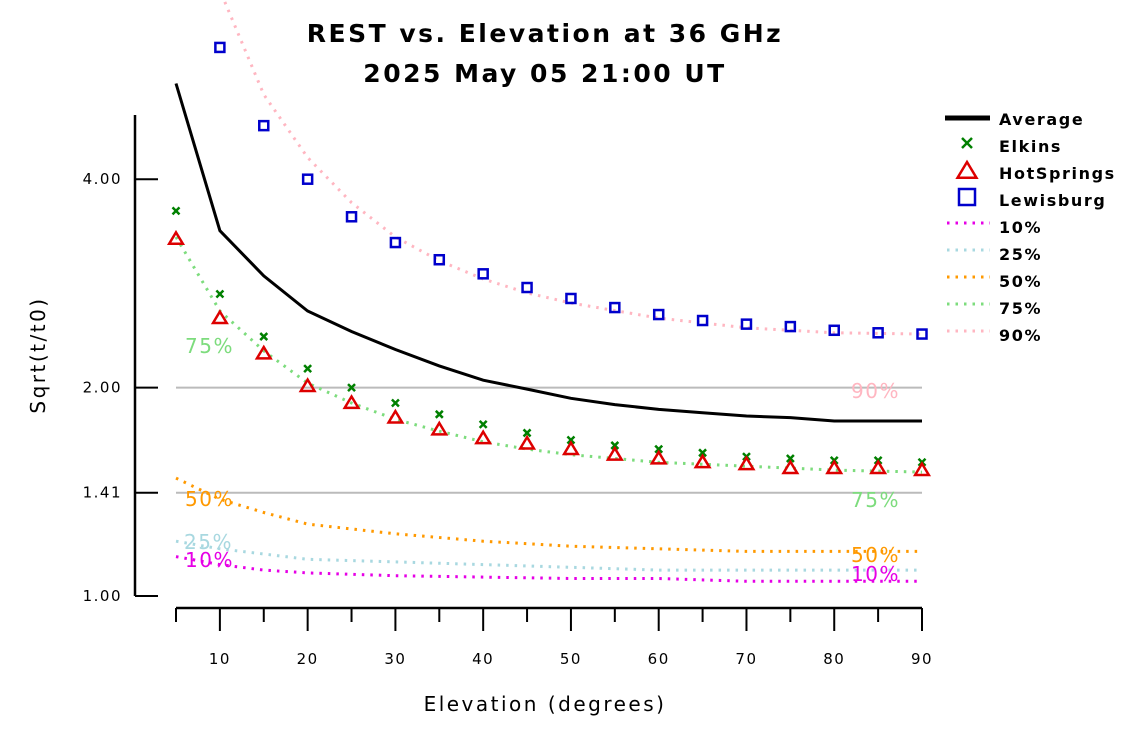 The image size is (1125, 731). I want to click on series-curve-10pct, so click(548, 569).